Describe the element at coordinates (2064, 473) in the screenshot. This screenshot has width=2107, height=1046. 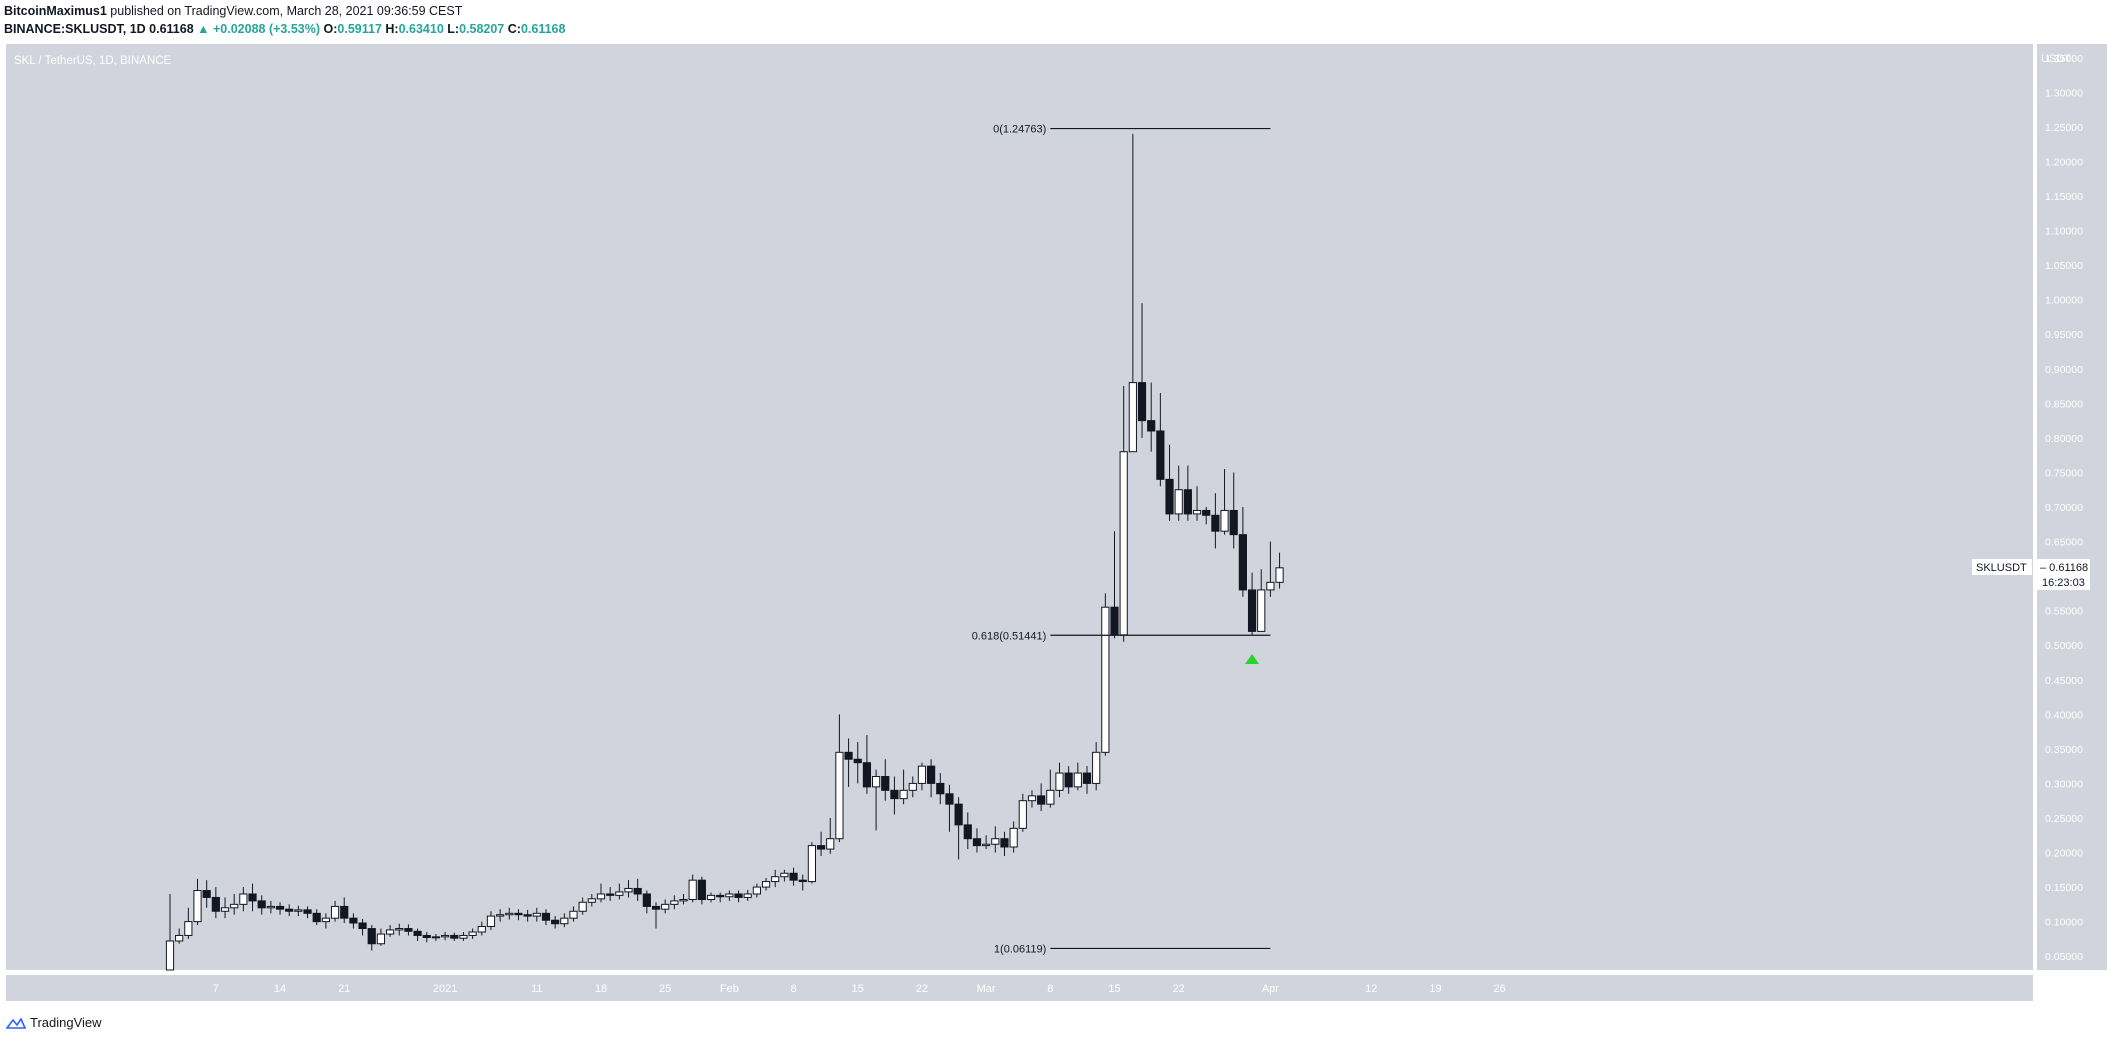
I see `price-tick-label: 0.75000` at that location.